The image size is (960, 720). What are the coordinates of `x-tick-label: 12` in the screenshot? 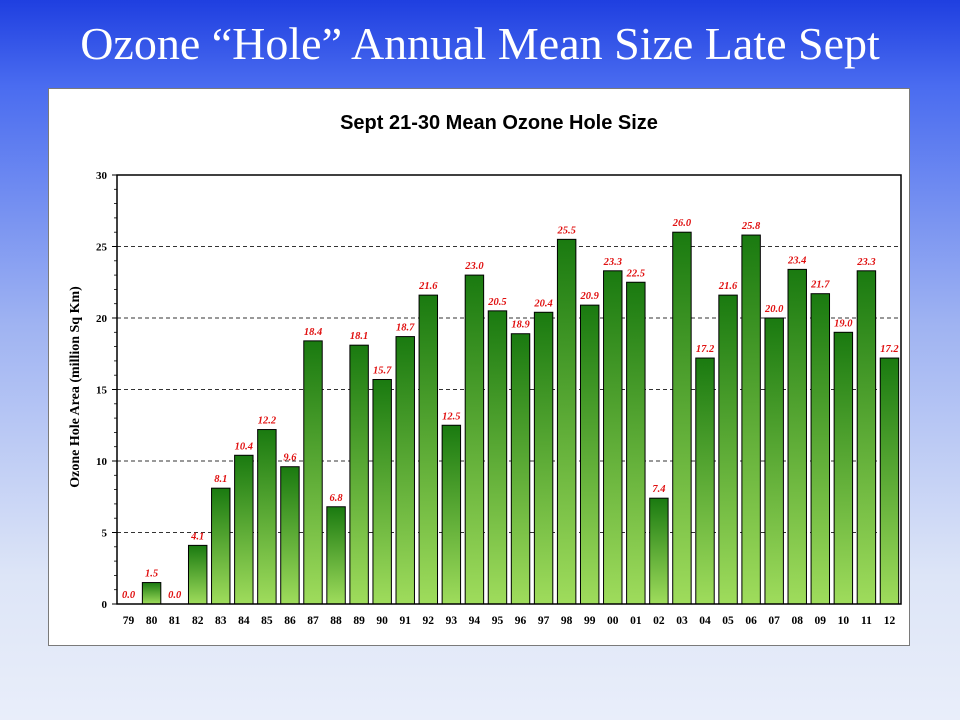 It's located at (890, 621).